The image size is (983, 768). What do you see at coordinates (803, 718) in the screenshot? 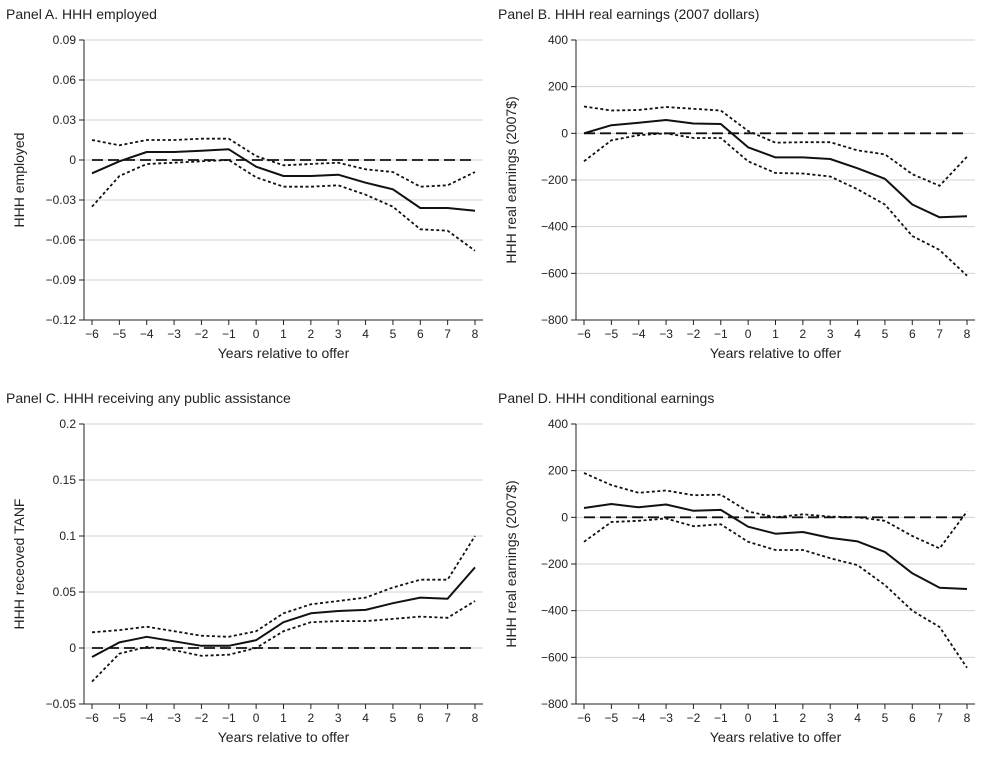
I see `panel-d-x-tick-label: 2` at bounding box center [803, 718].